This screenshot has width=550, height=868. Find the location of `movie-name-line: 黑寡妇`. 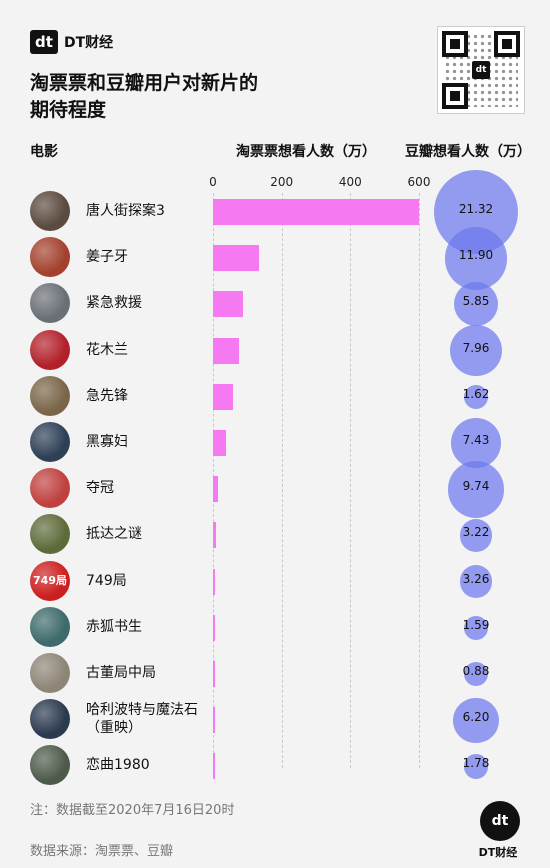

movie-name-line: 黑寡妇 is located at coordinates (107, 442).